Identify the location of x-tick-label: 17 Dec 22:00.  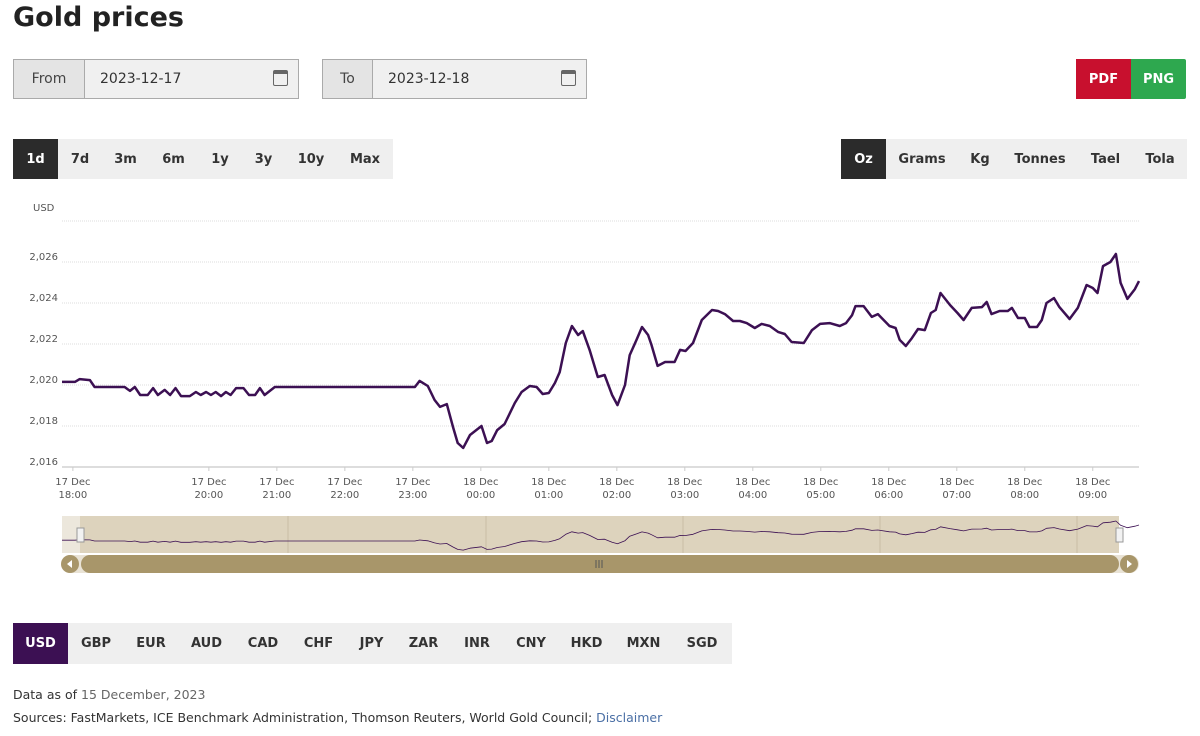
(345, 489).